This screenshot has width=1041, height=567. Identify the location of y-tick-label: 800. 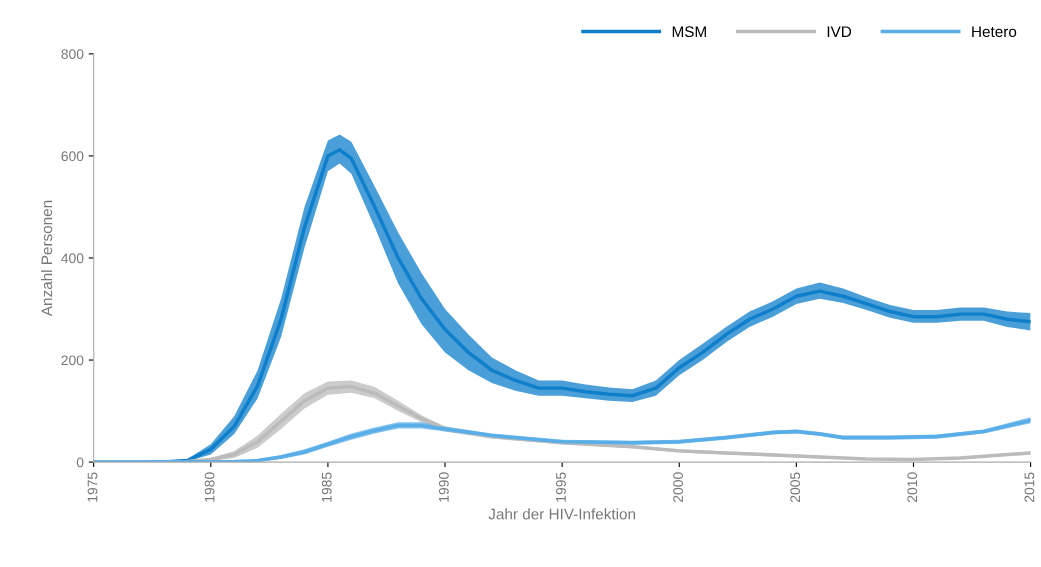
(72, 54).